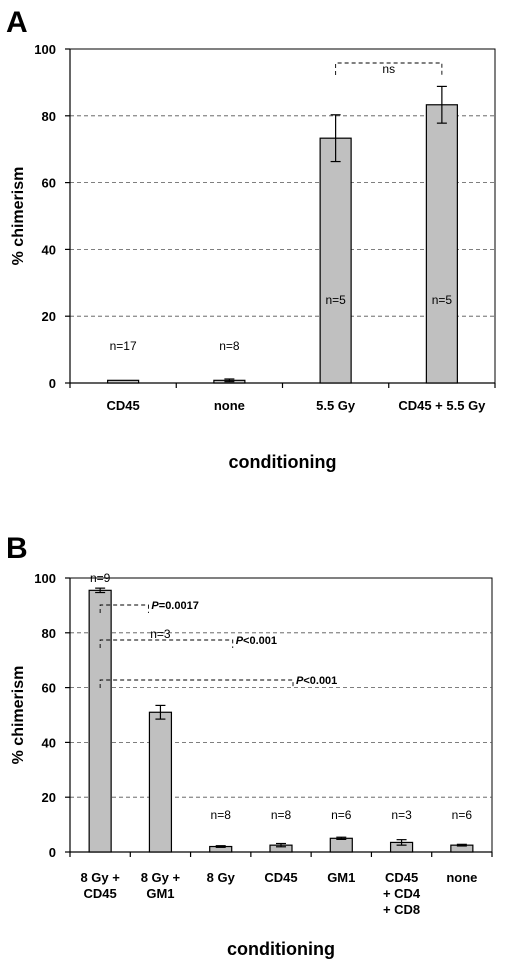  I want to click on panel-letter: B, so click(17, 548).